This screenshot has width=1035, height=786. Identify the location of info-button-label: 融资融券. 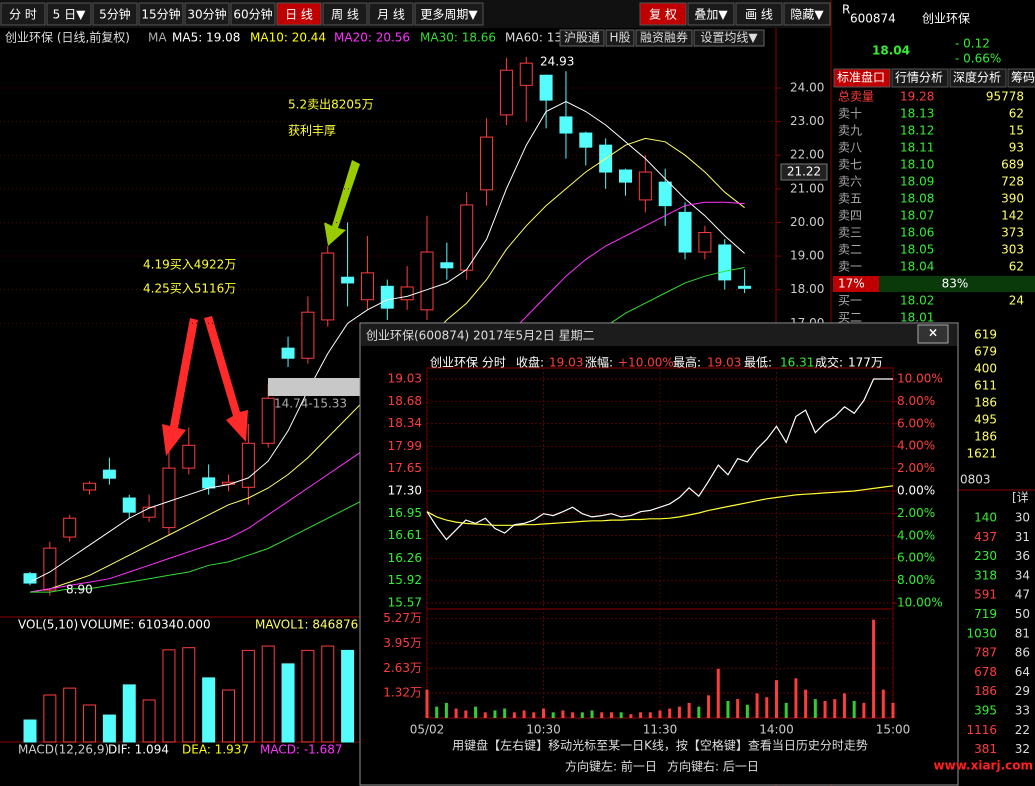
(664, 37).